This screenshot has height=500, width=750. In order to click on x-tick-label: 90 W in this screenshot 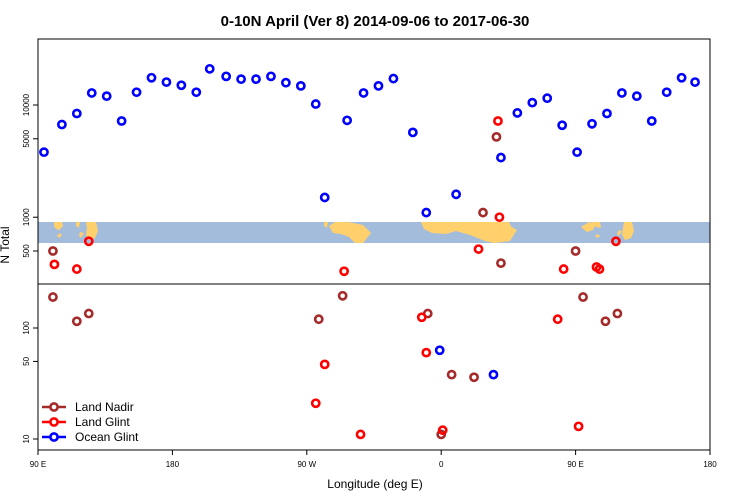, I will do `click(306, 464)`.